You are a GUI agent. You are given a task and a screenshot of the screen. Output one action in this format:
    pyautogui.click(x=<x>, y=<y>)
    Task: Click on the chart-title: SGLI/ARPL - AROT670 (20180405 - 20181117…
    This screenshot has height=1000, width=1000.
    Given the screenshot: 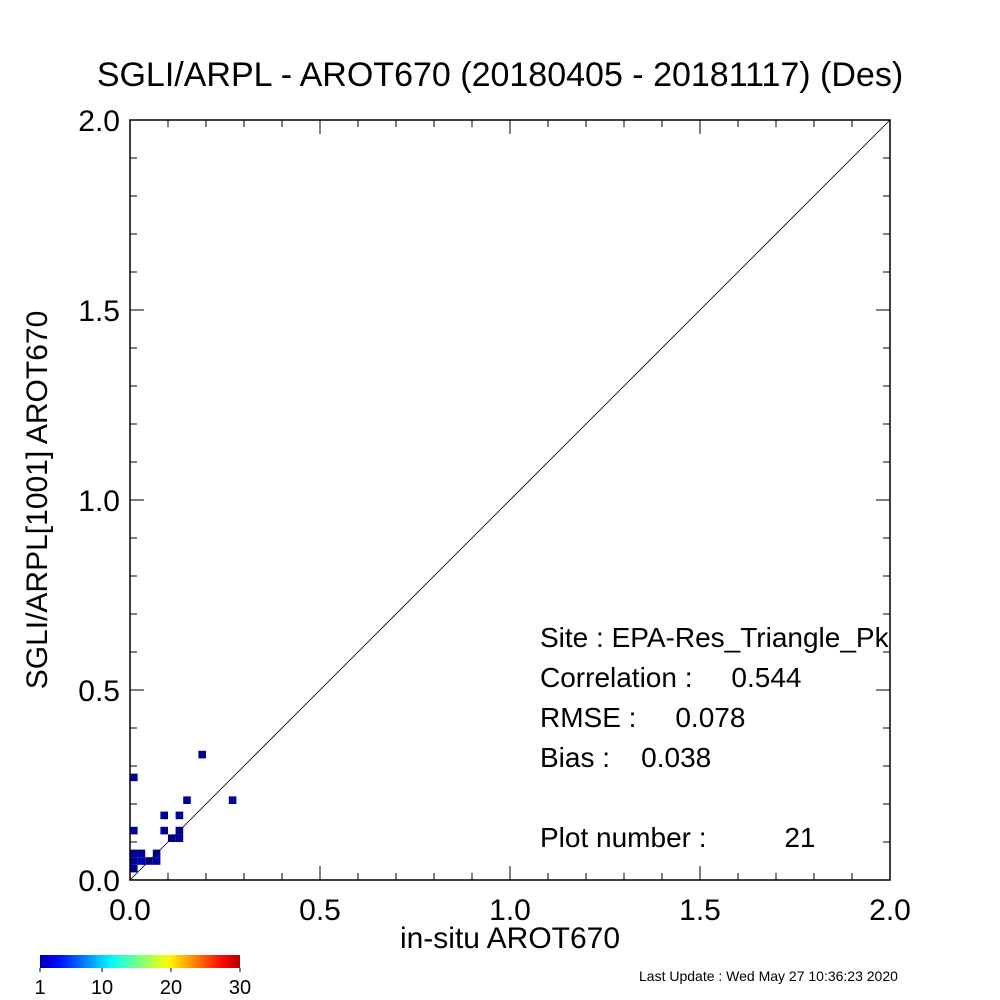 What is the action you would take?
    pyautogui.click(x=500, y=75)
    